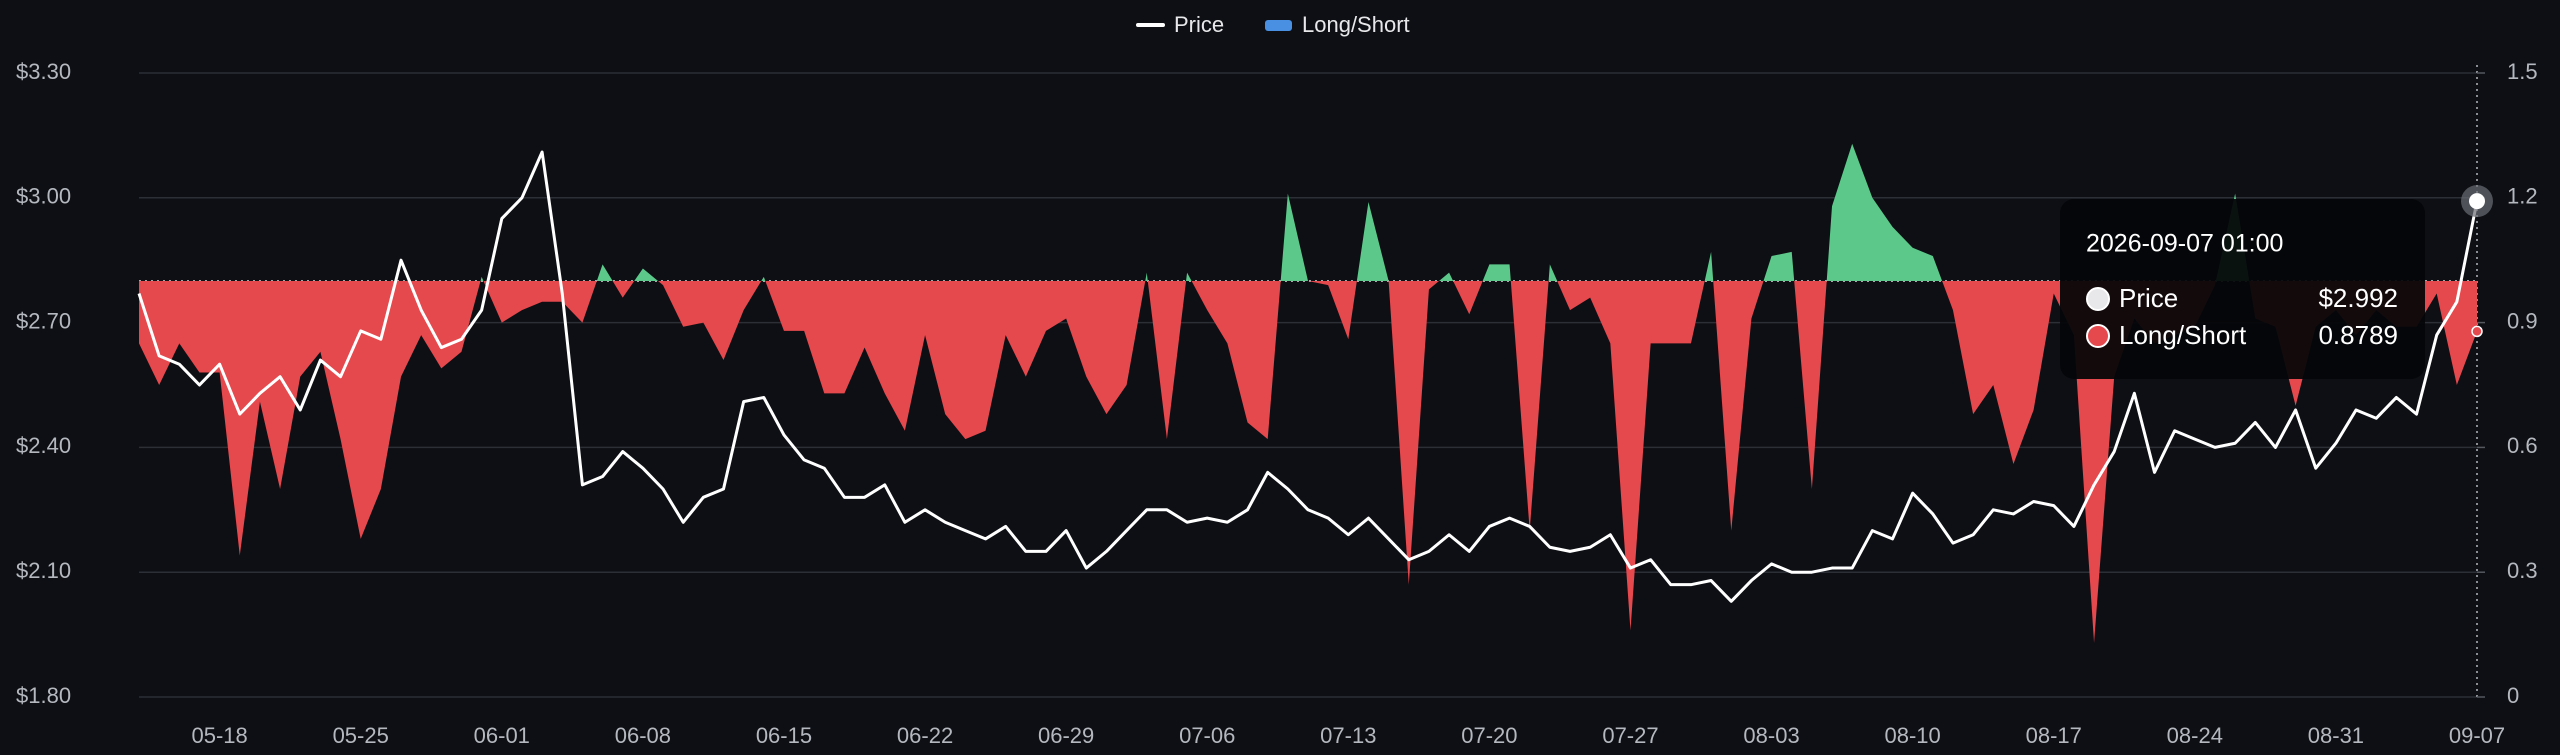 This screenshot has width=2560, height=755. Describe the element at coordinates (784, 735) in the screenshot. I see `x-tick-label: 06-15` at that location.